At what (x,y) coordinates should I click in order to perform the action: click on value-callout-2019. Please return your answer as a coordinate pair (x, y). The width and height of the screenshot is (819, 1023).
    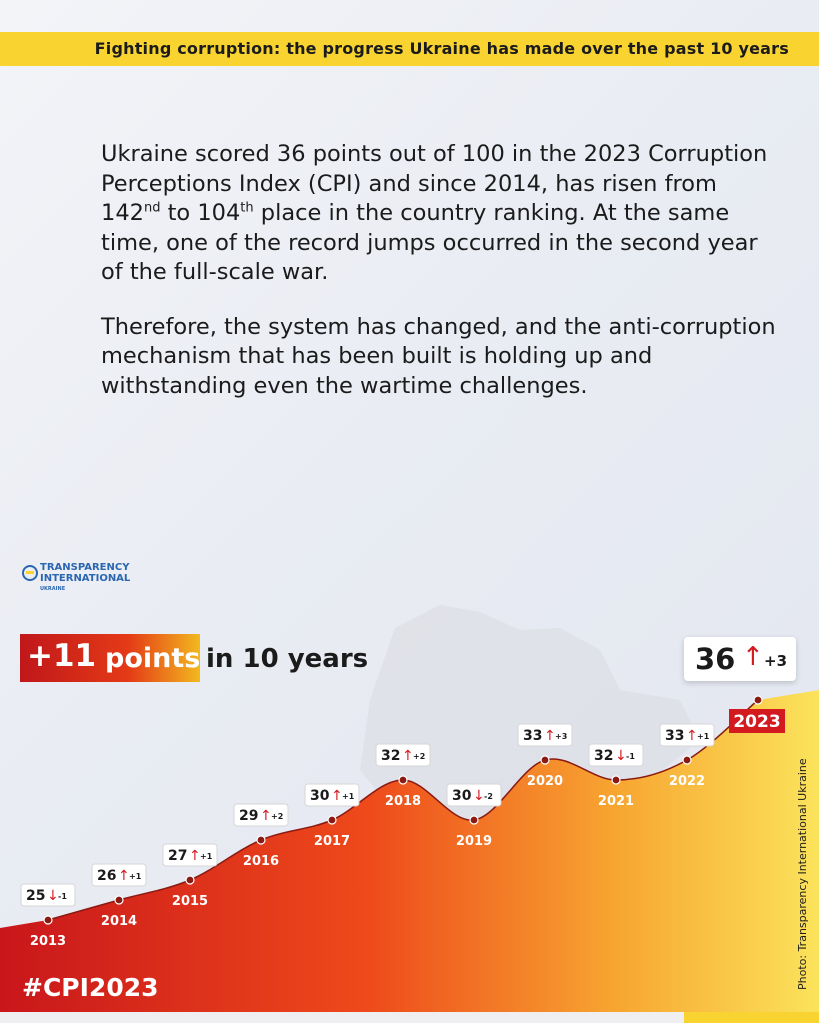
    Looking at the image, I should click on (474, 795).